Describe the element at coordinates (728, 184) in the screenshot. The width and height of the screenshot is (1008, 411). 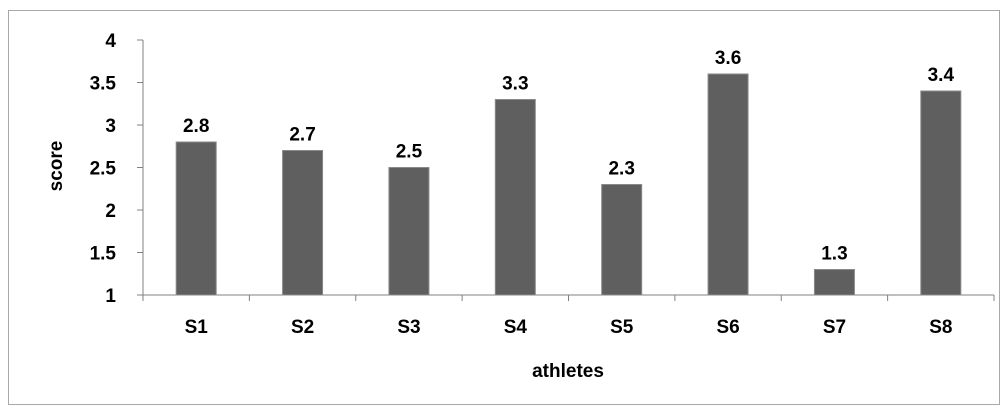
I see `bar-s6` at that location.